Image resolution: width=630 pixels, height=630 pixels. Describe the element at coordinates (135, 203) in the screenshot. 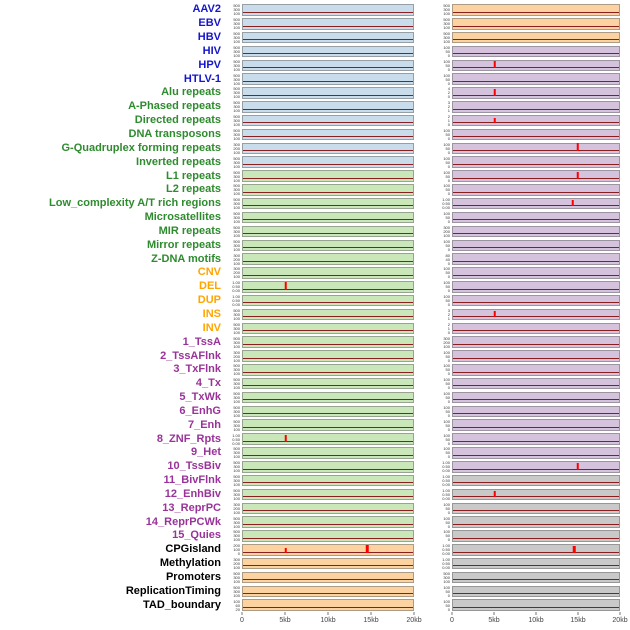

I see `row-label: Low_complexity A/T rich regions` at that location.